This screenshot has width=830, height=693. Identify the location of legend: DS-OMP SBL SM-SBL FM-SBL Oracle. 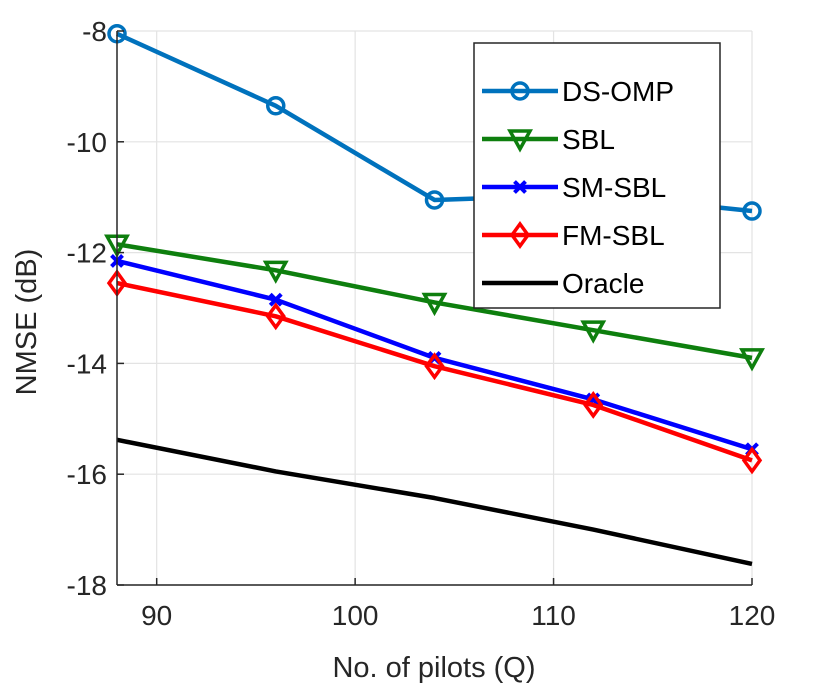
(597, 175).